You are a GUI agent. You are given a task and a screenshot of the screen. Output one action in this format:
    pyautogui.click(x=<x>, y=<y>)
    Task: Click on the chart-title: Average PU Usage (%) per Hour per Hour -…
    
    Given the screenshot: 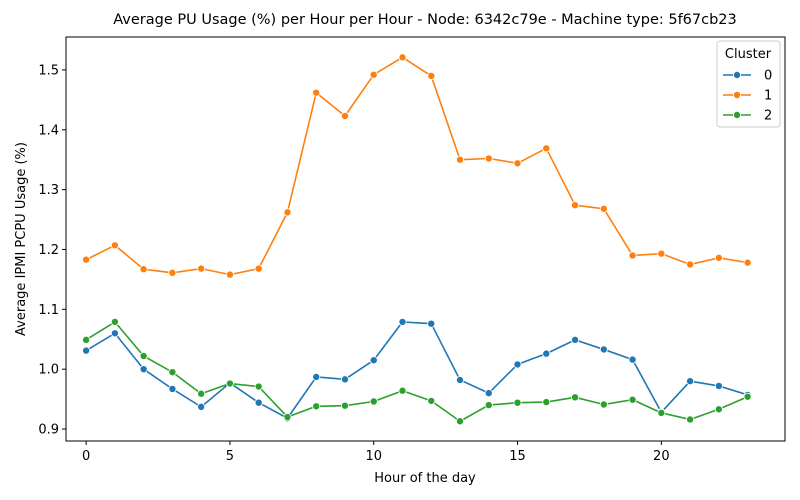 What is the action you would take?
    pyautogui.click(x=425, y=20)
    